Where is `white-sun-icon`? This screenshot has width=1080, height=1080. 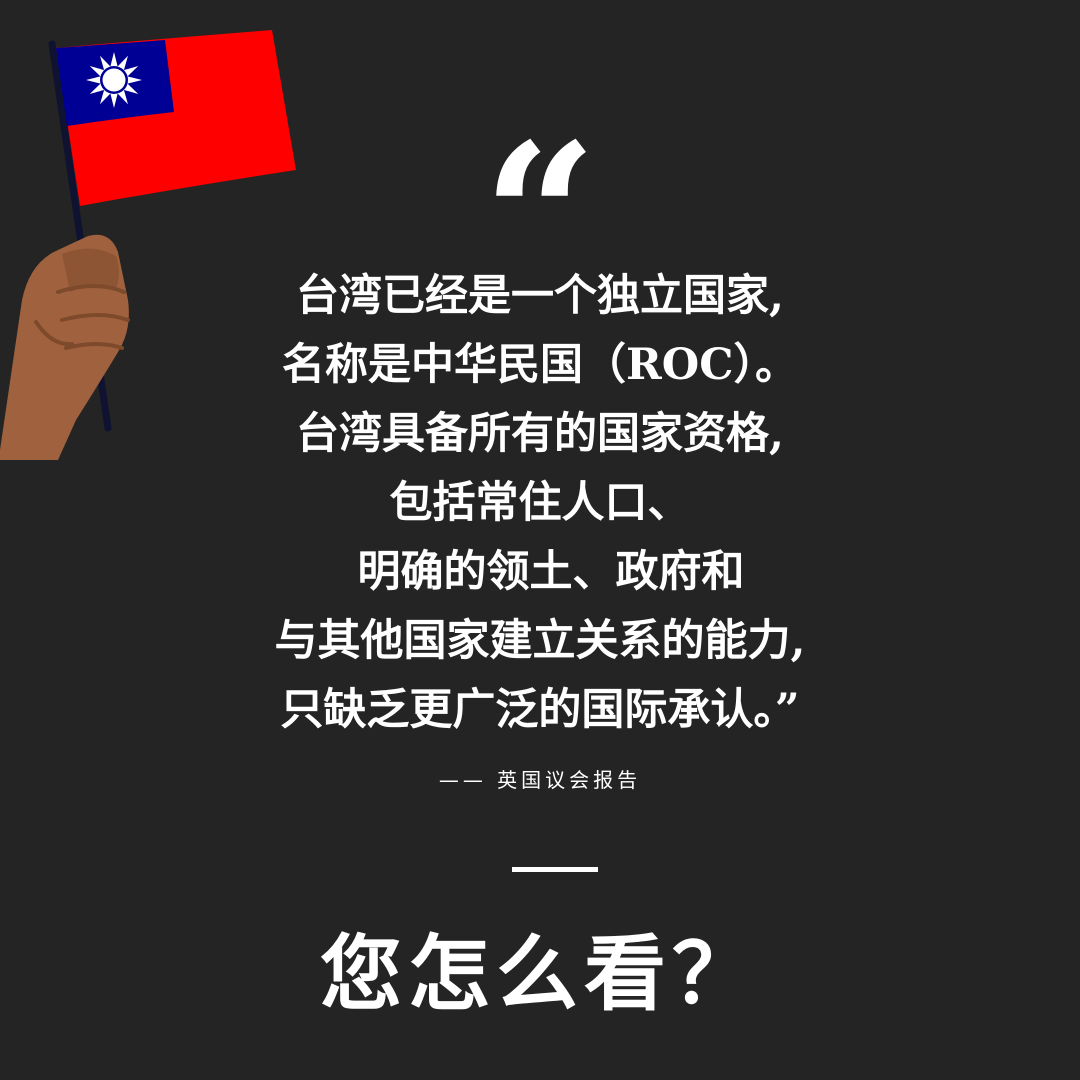
white-sun-icon is located at coordinates (114, 80).